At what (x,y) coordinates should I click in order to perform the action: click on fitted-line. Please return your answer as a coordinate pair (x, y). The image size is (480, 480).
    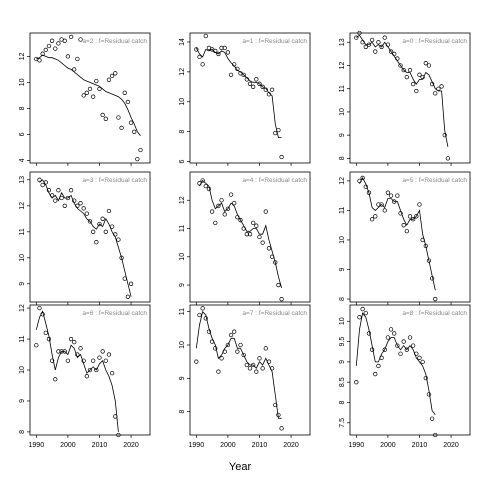
    Looking at the image, I should click on (85, 238).